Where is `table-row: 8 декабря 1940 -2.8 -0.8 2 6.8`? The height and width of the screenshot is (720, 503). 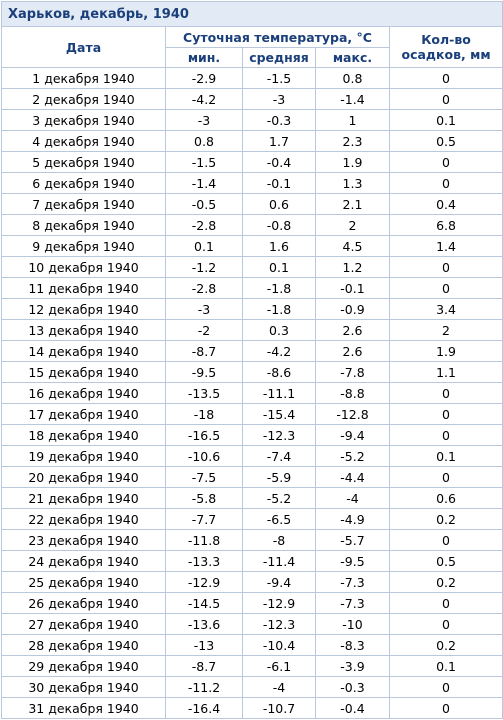 table-row: 8 декабря 1940 -2.8 -0.8 2 6.8 is located at coordinates (252, 225).